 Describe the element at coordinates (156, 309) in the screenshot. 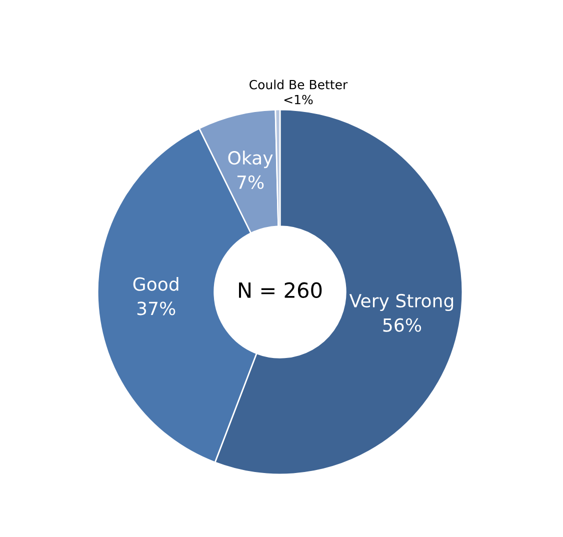

I see `data-label: 37%` at that location.